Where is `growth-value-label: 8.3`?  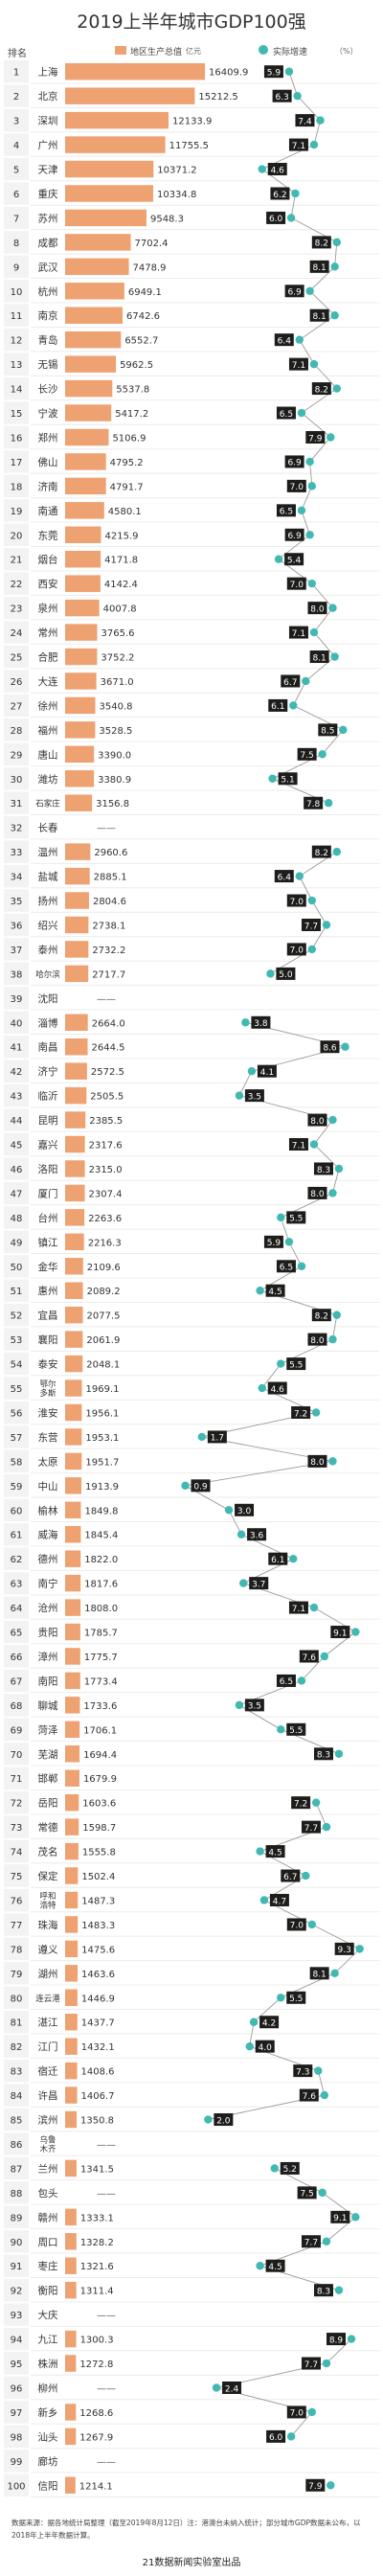 growth-value-label: 8.3 is located at coordinates (324, 2292).